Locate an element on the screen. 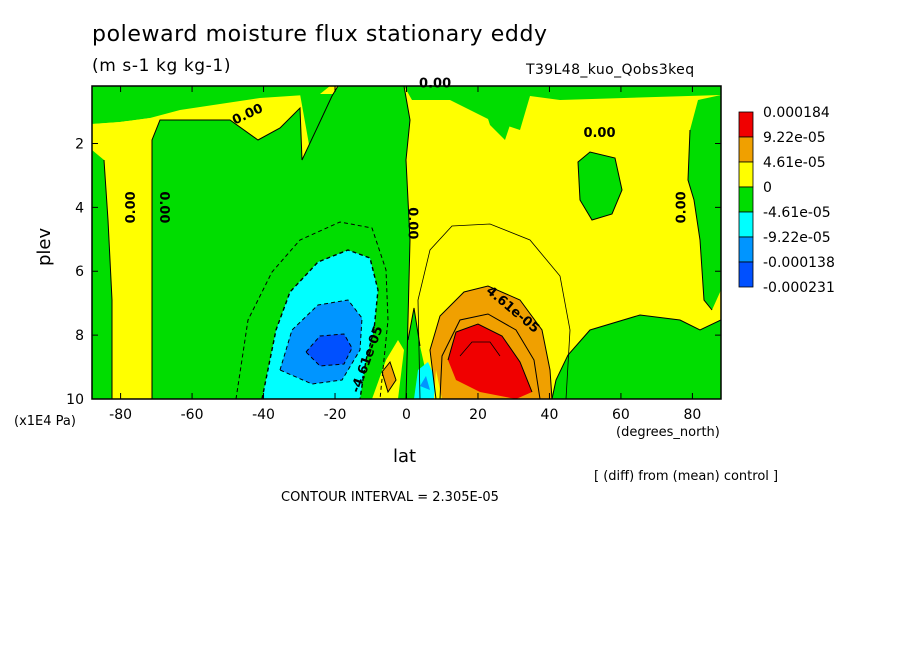 Image resolution: width=904 pixels, height=654 pixels. region-blue-eq is located at coordinates (425, 383).